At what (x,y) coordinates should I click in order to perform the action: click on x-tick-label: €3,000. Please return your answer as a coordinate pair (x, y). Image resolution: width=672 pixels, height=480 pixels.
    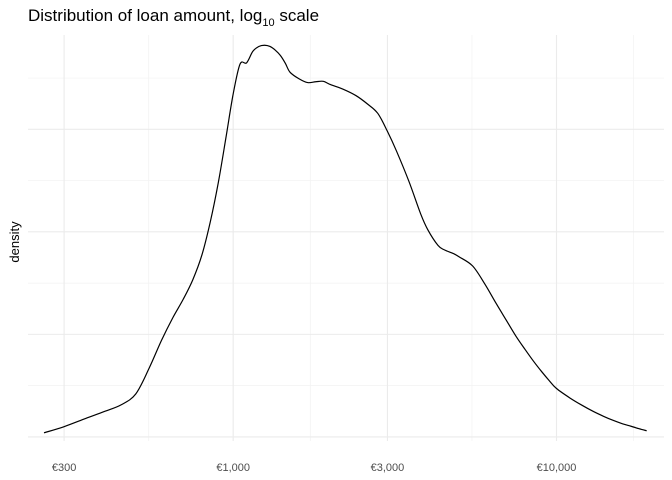
    Looking at the image, I should click on (388, 468).